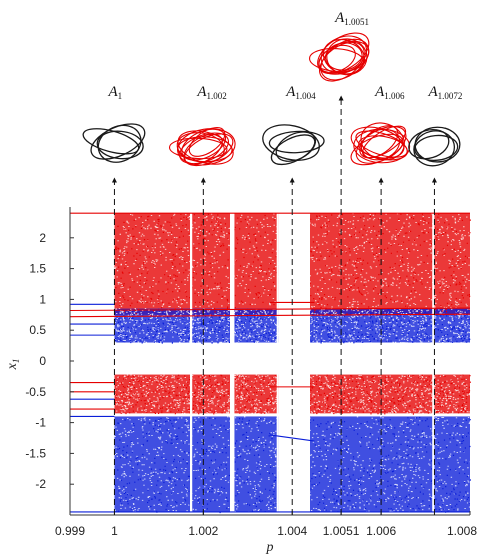 The image size is (477, 557). I want to click on y-axis-label: x1, so click(13, 365).